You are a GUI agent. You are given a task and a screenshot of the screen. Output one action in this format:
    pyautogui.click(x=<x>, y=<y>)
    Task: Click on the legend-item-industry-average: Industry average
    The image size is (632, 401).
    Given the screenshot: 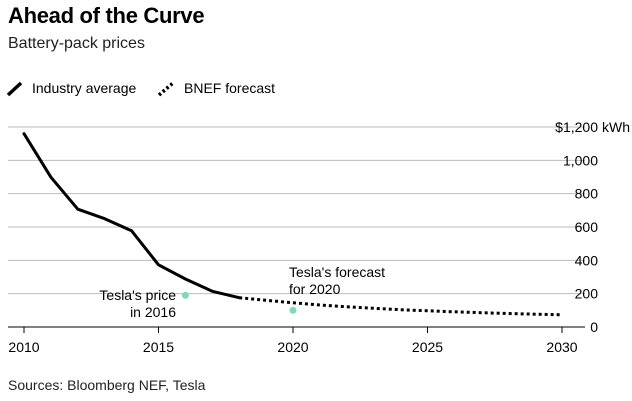 What is the action you would take?
    pyautogui.click(x=71, y=88)
    